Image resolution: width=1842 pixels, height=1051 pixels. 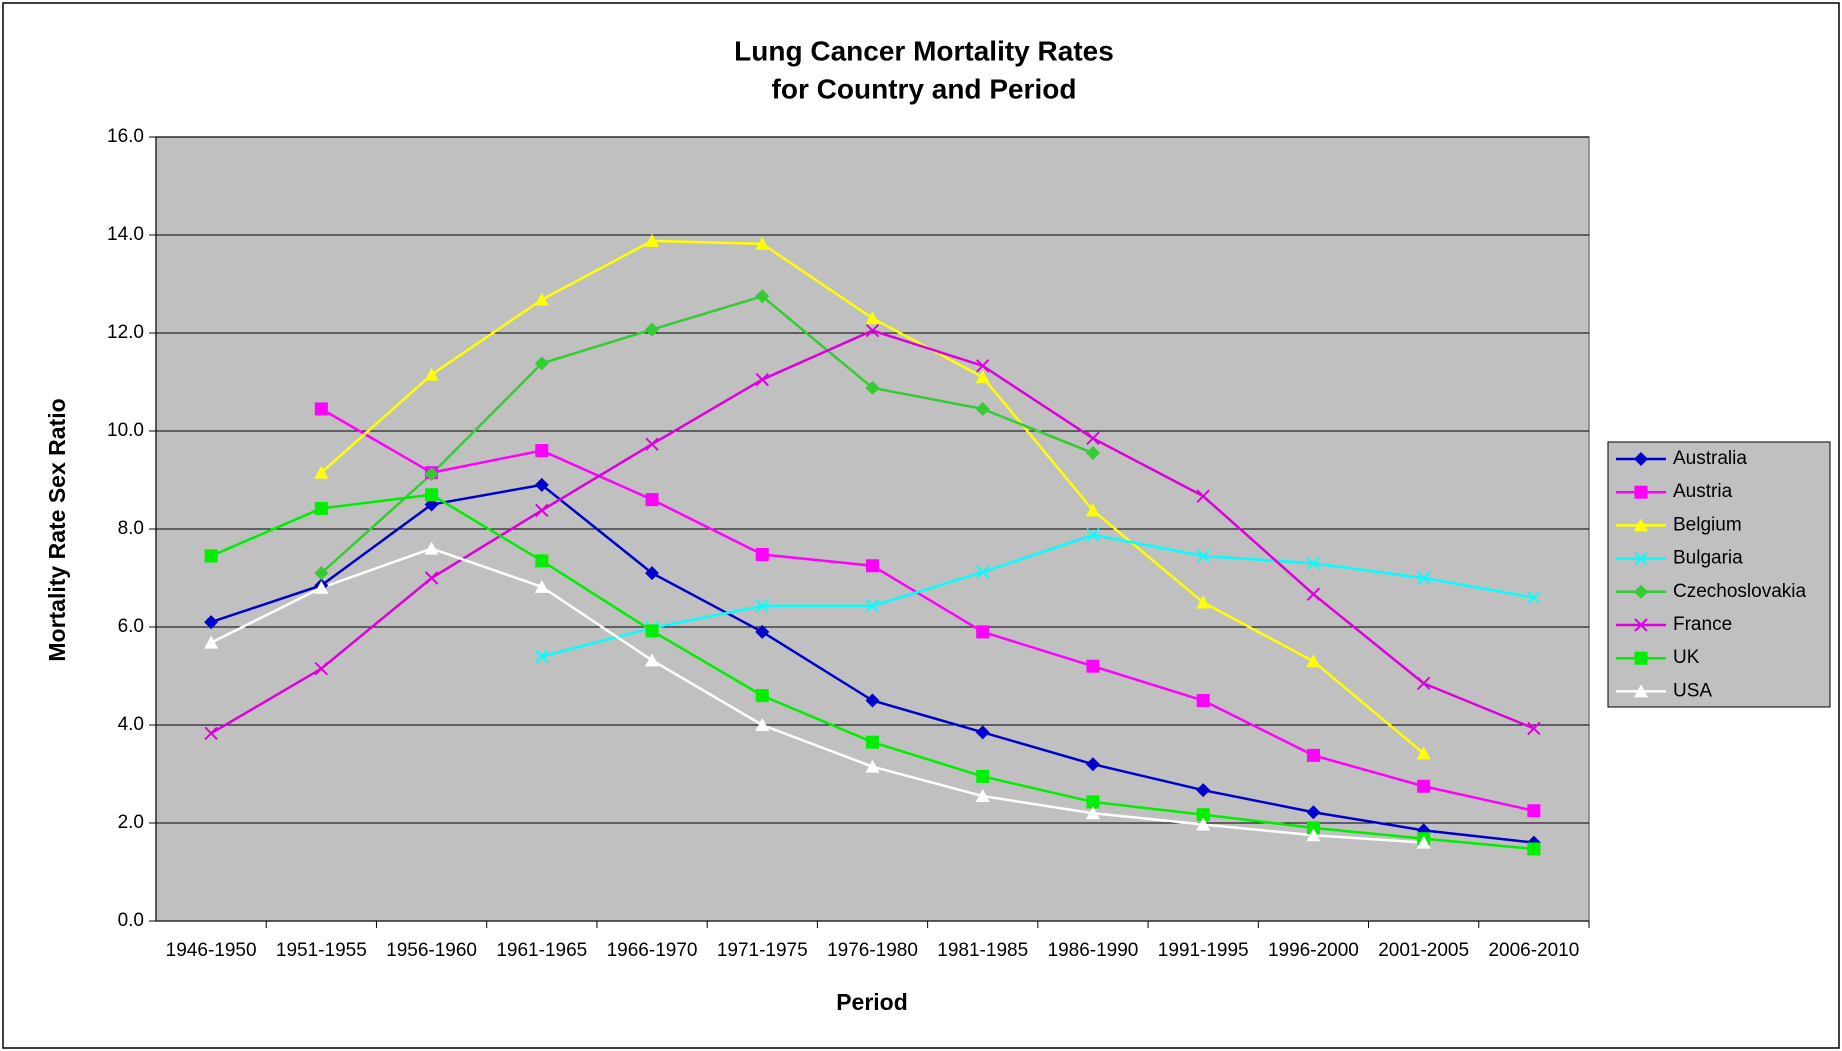 What do you see at coordinates (1703, 491) in the screenshot?
I see `legend-label: Austria` at bounding box center [1703, 491].